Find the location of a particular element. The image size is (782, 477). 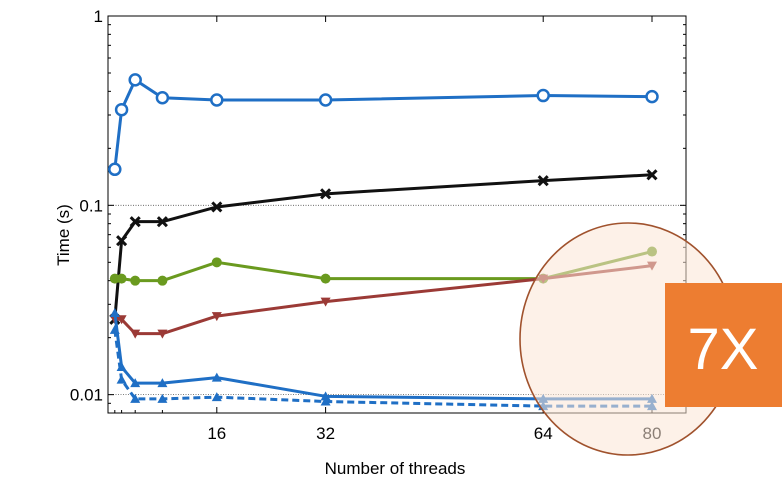

y-axis-label: Time (s) is located at coordinates (63, 235).